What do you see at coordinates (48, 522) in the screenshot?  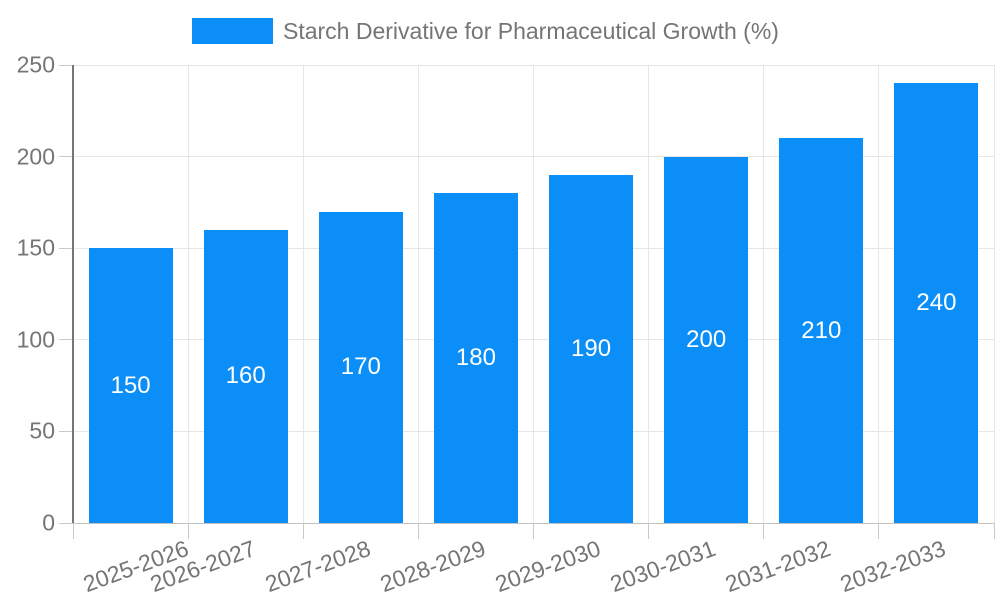 I see `y-axis-tick-label: 0` at bounding box center [48, 522].